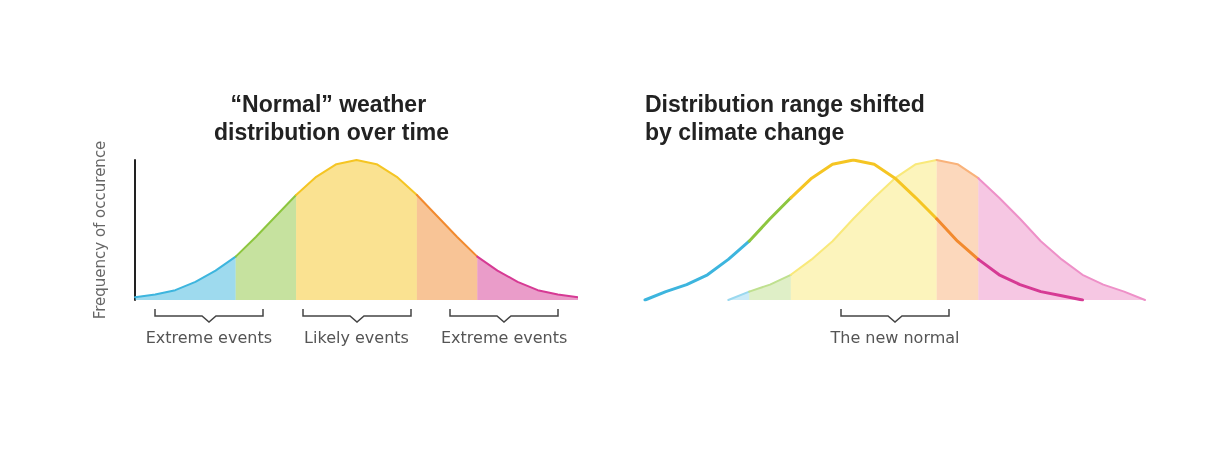  I want to click on text: Likely events, so click(356, 337).